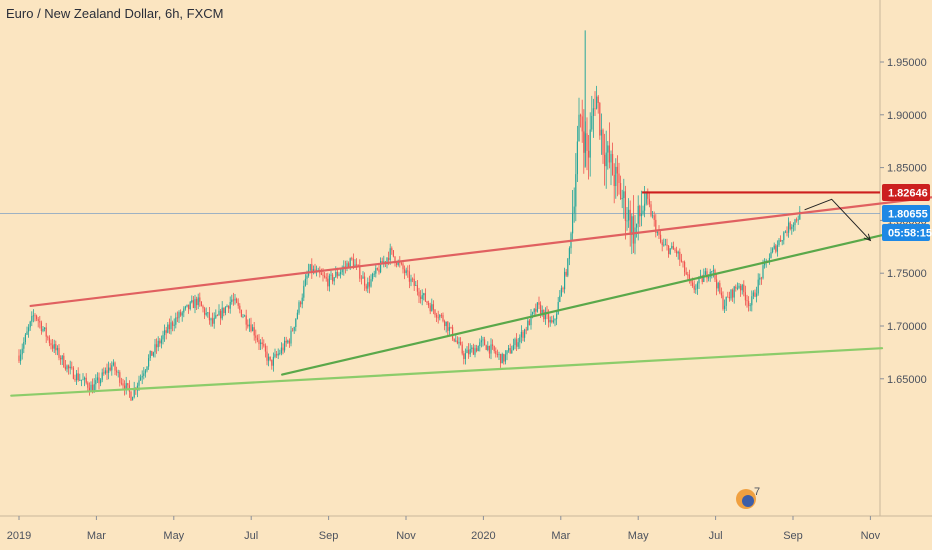  I want to click on x-tick-label: Nov, so click(406, 536).